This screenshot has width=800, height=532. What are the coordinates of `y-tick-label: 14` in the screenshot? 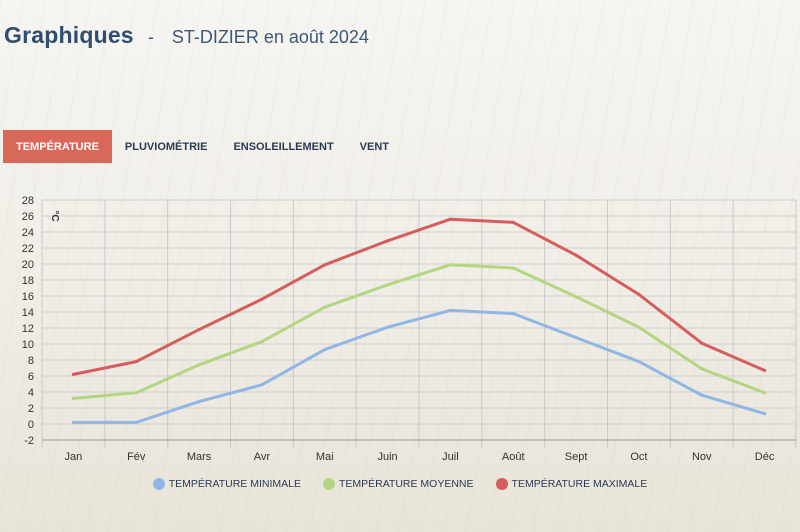 It's located at (28, 313).